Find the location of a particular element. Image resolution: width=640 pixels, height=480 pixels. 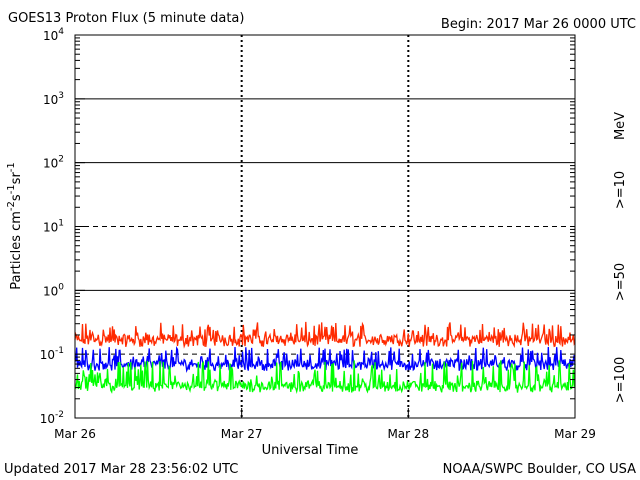

y-tick-label: 10⁴ is located at coordinates (53, 35).